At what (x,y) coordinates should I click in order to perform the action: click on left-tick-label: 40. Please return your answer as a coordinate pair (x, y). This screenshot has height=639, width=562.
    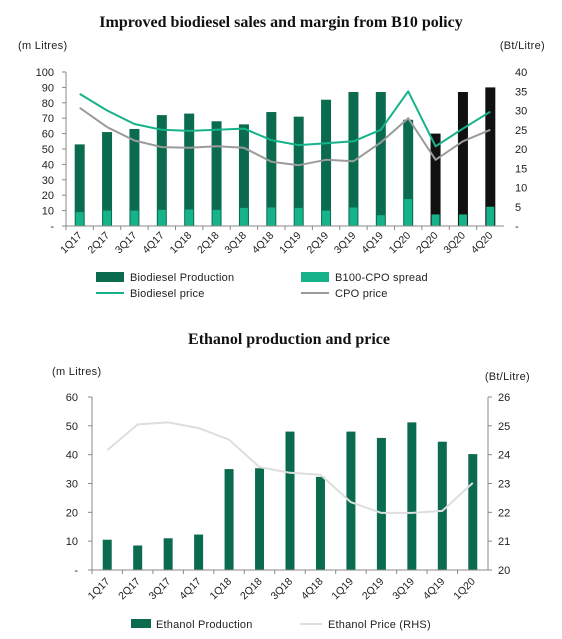
    Looking at the image, I should click on (72, 456).